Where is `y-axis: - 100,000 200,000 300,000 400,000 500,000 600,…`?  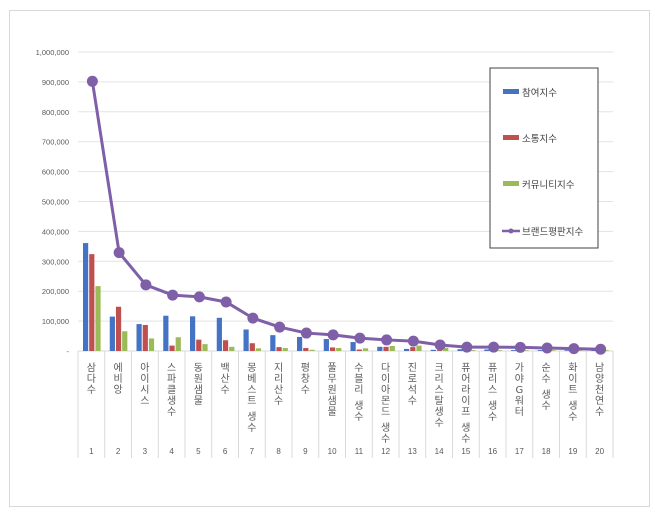 y-axis: - 100,000 200,000 300,000 400,000 500,000 600,… is located at coordinates (53, 202).